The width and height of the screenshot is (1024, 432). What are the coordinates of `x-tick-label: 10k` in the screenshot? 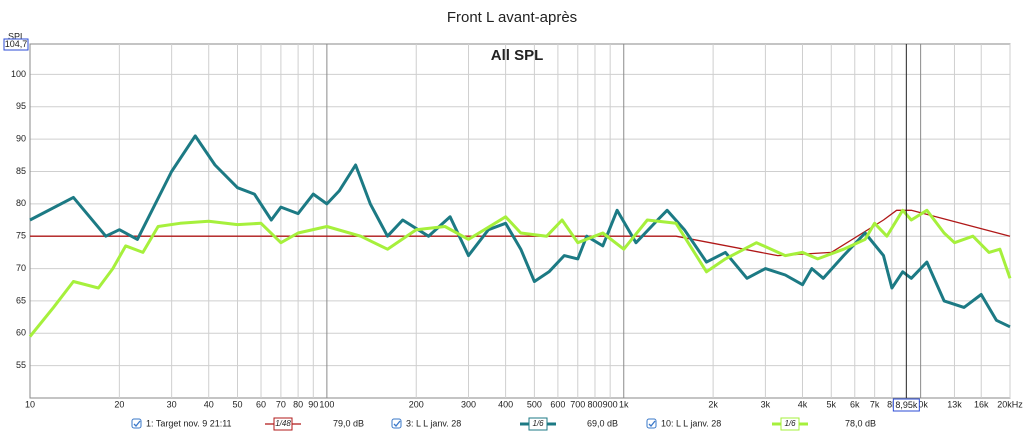 It's located at (920, 404).